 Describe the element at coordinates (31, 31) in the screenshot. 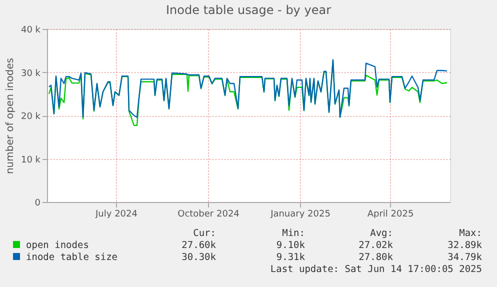

I see `y-tick-label: 40 k` at that location.